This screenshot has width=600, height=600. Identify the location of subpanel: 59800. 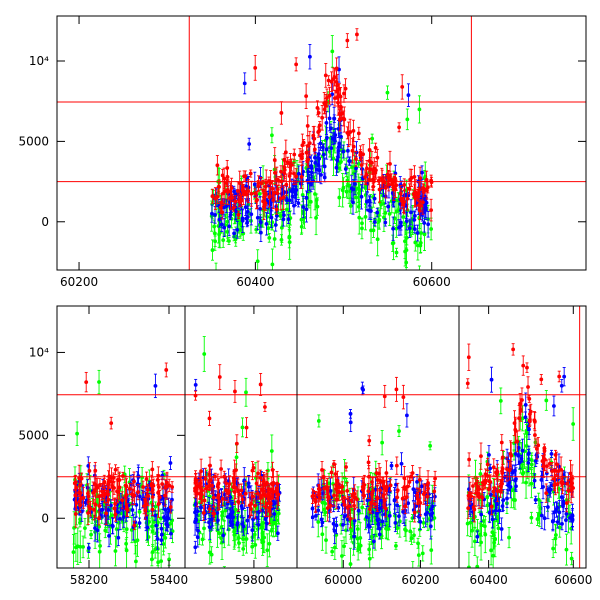
(241, 446).